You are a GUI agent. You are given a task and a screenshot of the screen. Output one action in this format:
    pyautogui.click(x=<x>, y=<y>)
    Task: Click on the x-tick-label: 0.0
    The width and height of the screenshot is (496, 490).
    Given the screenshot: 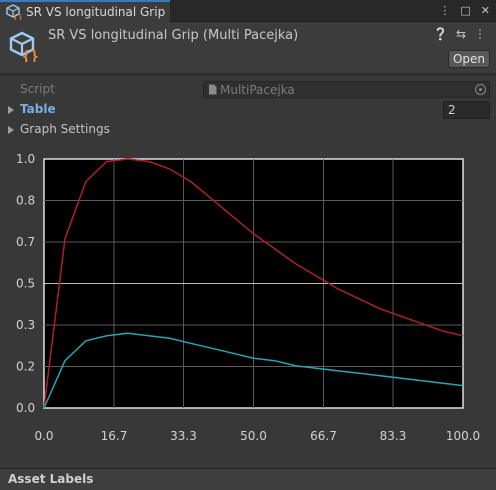 What is the action you would take?
    pyautogui.click(x=43, y=436)
    